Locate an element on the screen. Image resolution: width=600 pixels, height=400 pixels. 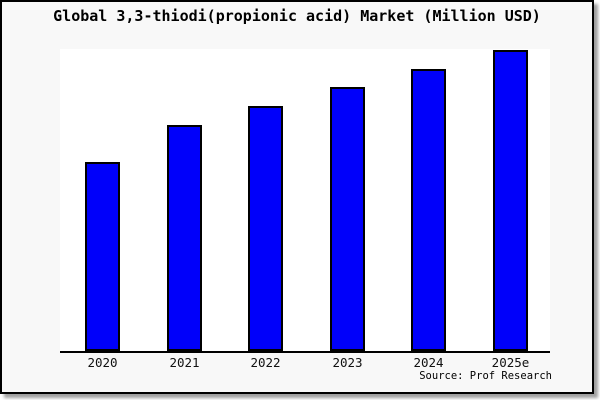
bar-2020 is located at coordinates (102, 256).